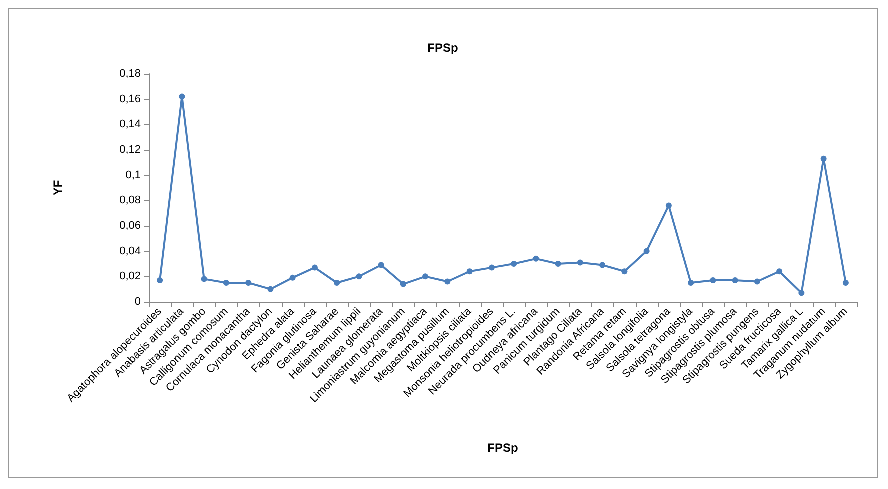  Describe the element at coordinates (503, 448) in the screenshot. I see `x-axis-title: FPSp` at that location.